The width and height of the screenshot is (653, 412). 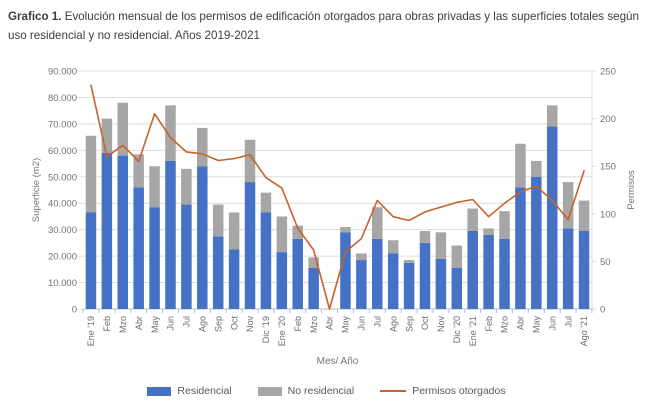 I want to click on no-residencial-swatch-icon, so click(x=269, y=391).